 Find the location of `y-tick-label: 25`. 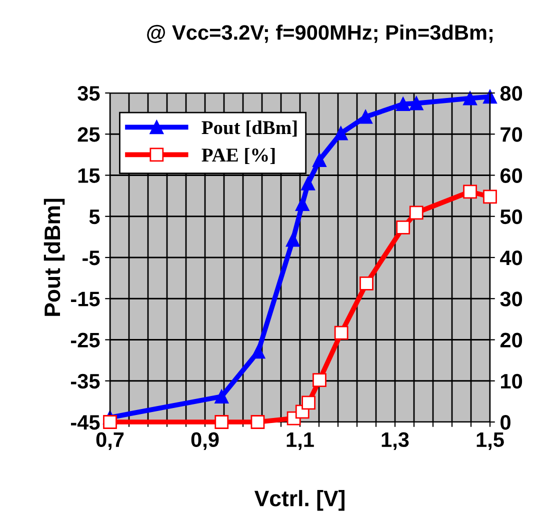

y-tick-label: 25 is located at coordinates (89, 134).